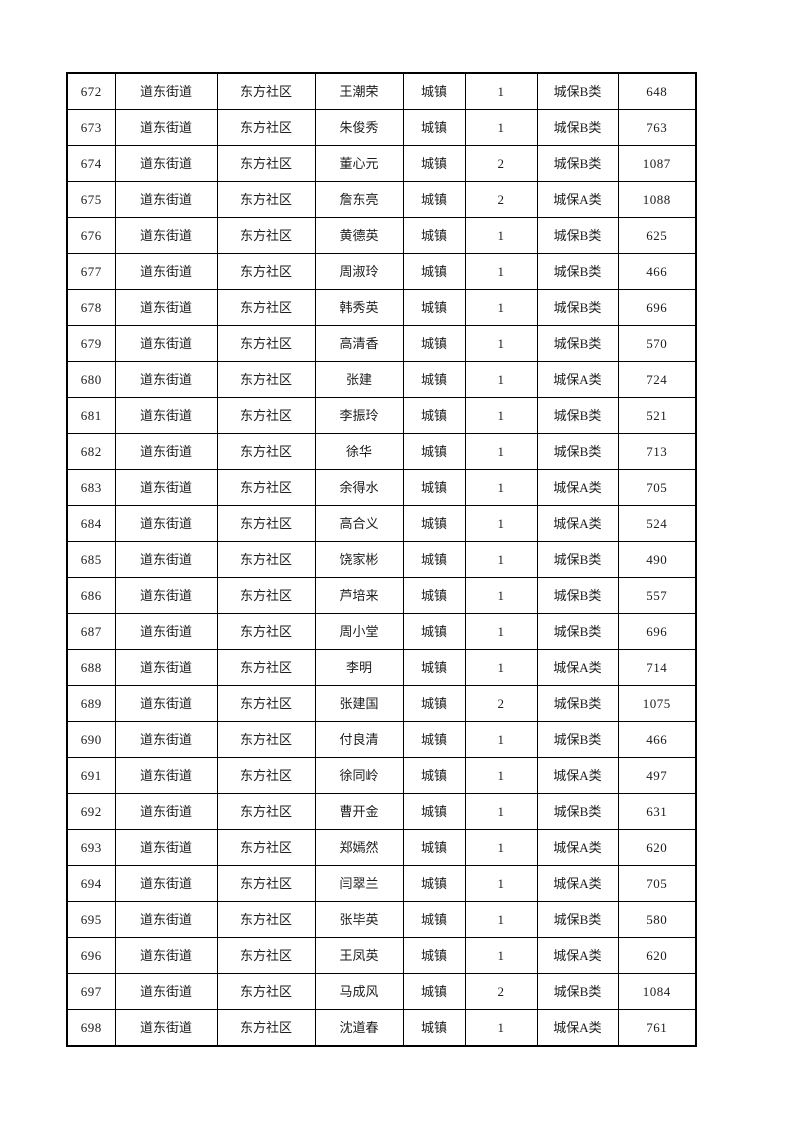  Describe the element at coordinates (657, 451) in the screenshot. I see `cell-amount: 713` at that location.